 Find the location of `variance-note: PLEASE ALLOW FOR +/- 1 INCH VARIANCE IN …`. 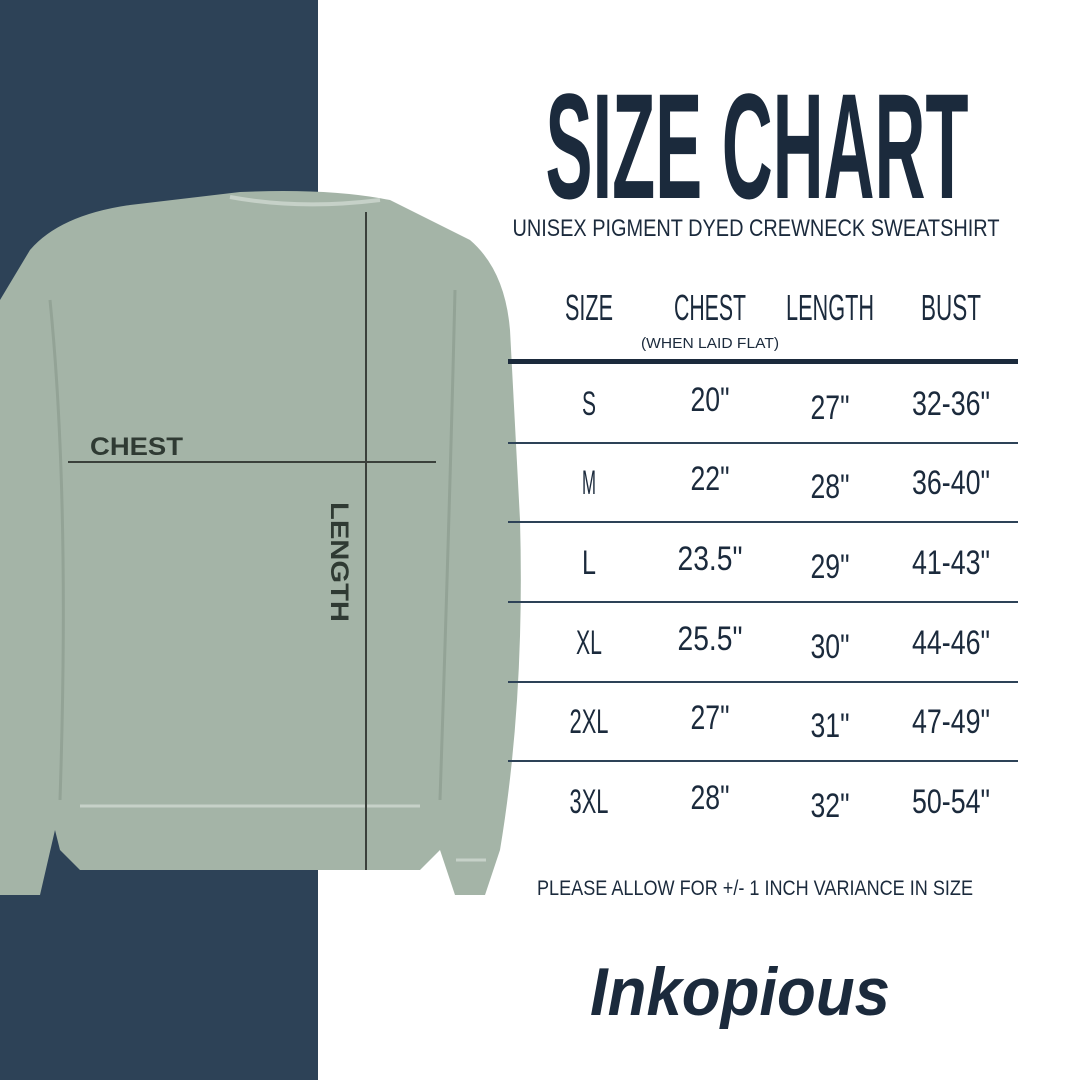

variance-note: PLEASE ALLOW FOR +/- 1 INCH VARIANCE IN … is located at coordinates (755, 888).